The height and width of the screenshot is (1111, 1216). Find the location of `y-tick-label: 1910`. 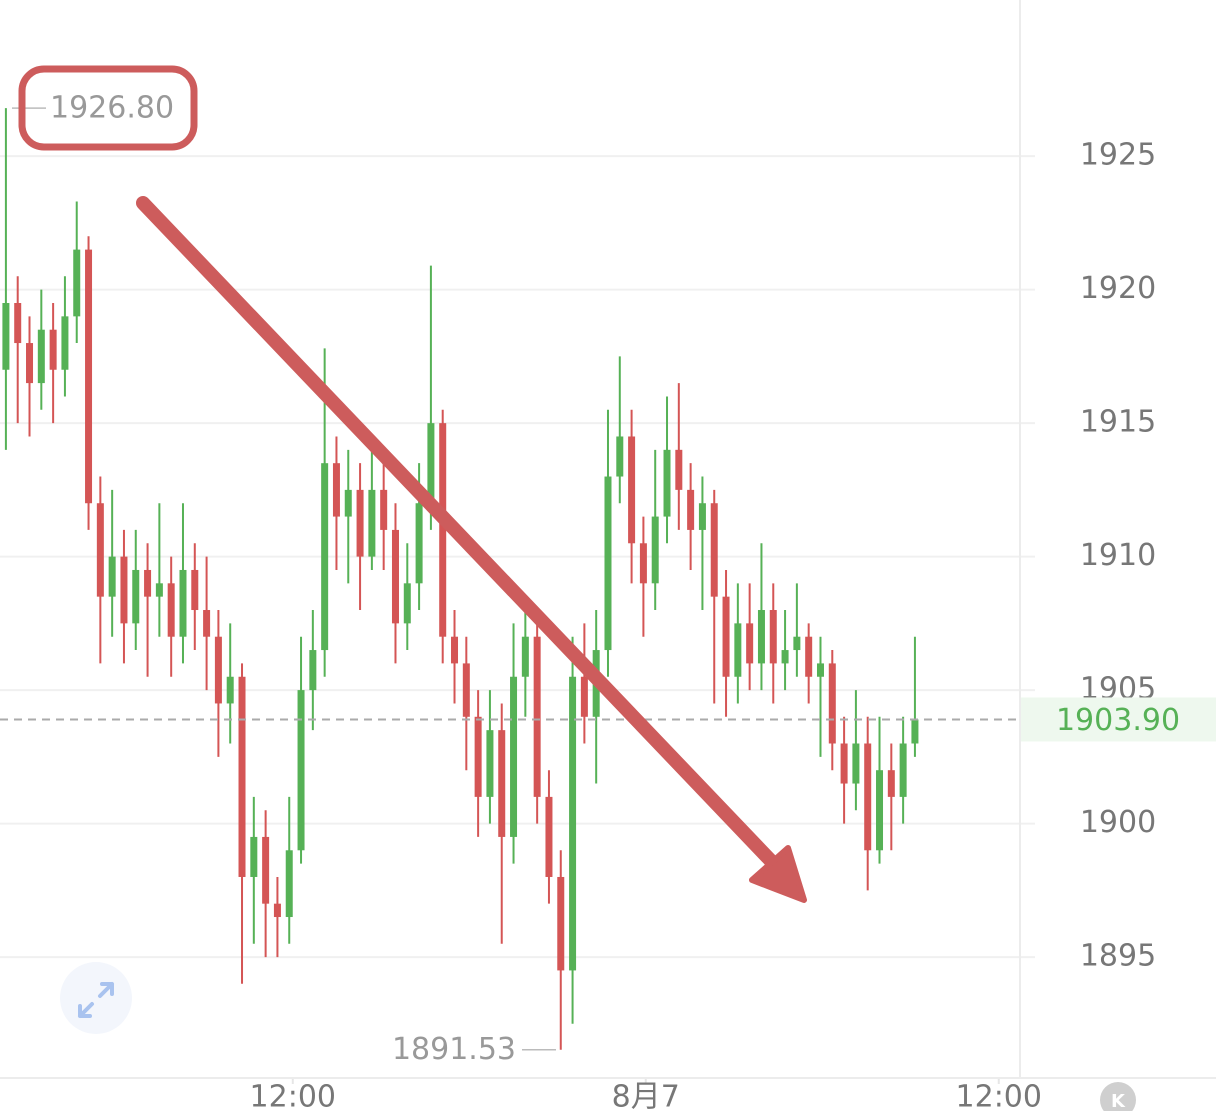

y-tick-label: 1910 is located at coordinates (1118, 555).